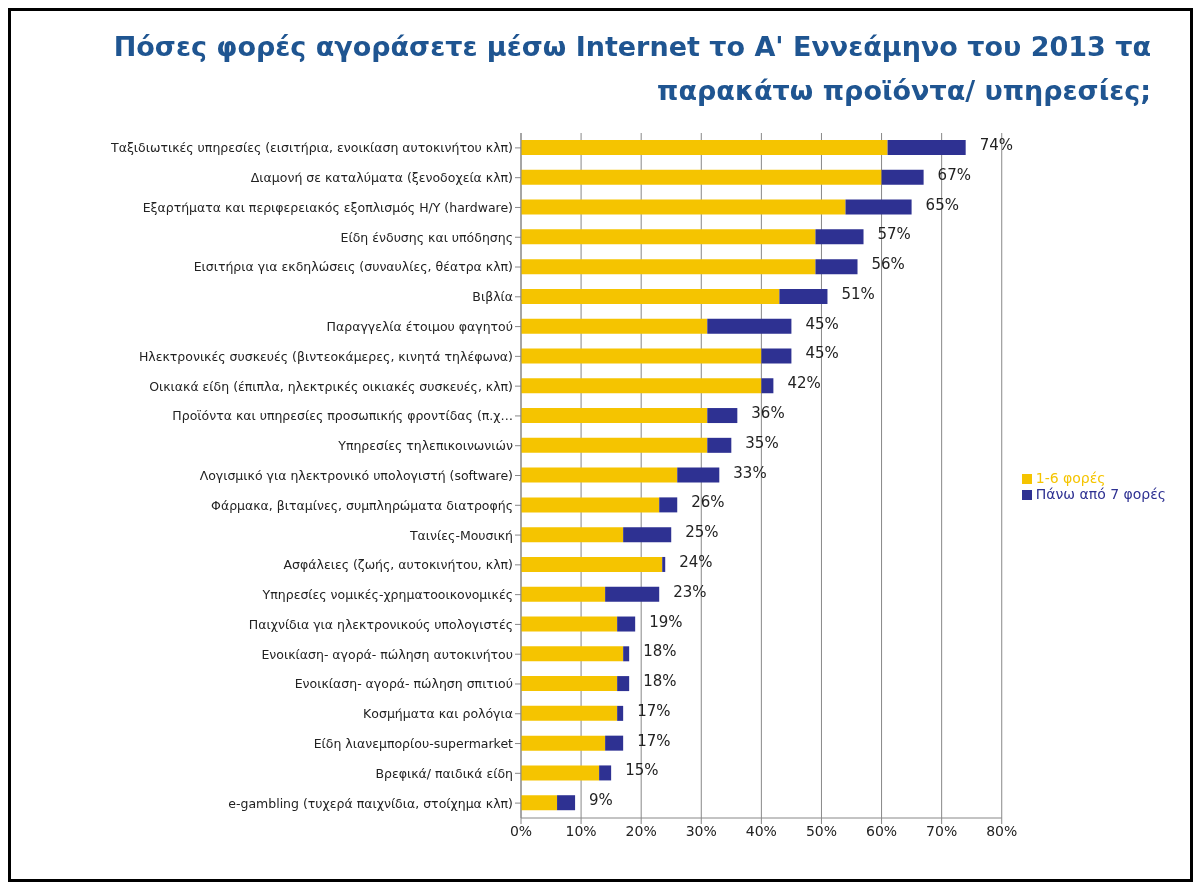 The width and height of the screenshot is (1203, 892). Describe the element at coordinates (581, 830) in the screenshot. I see `x-tick-label: 10%` at that location.